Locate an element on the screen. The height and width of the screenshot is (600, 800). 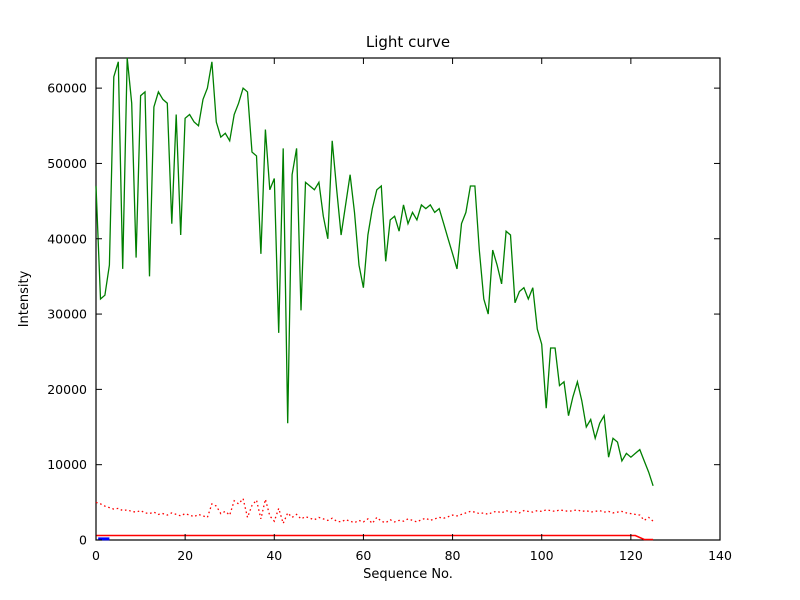
x-tick-label: 20 is located at coordinates (185, 555).